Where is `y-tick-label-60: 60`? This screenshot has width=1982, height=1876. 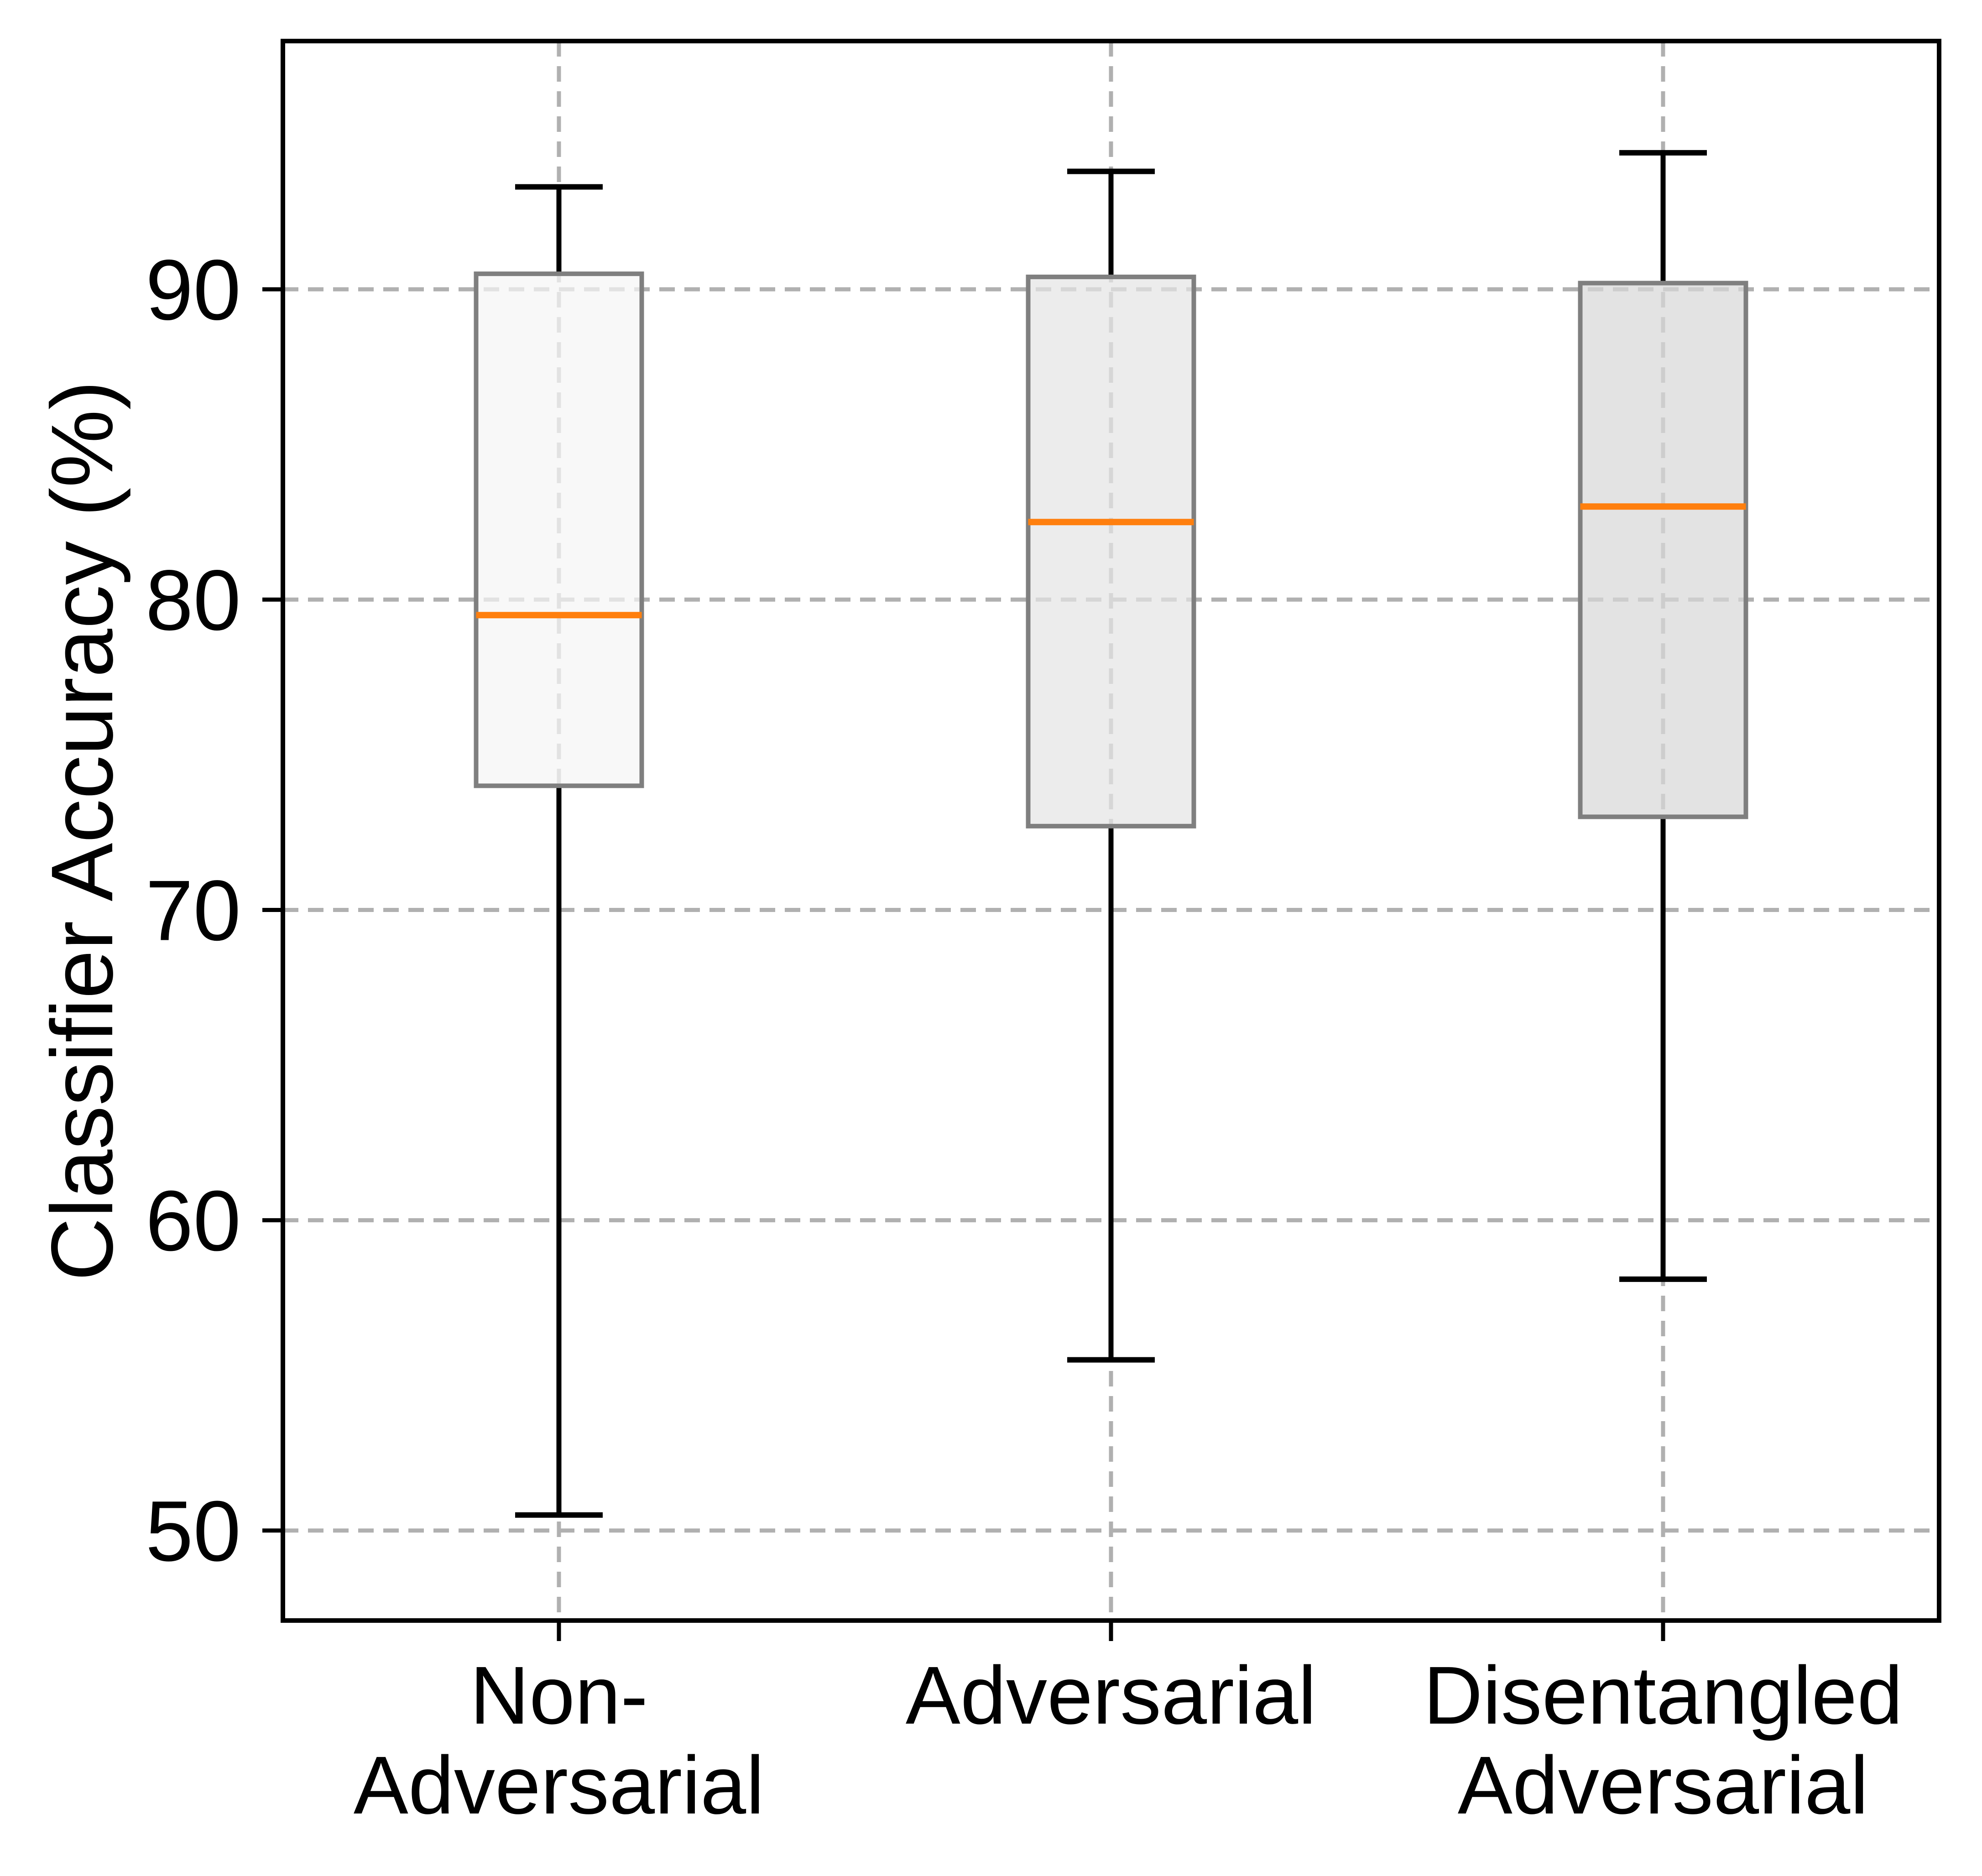
y-tick-label-60: 60 is located at coordinates (193, 1221).